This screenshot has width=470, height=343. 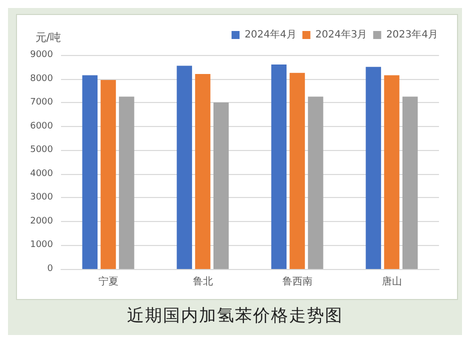 What do you see at coordinates (297, 282) in the screenshot?
I see `x-tick-label: 鲁西南` at bounding box center [297, 282].